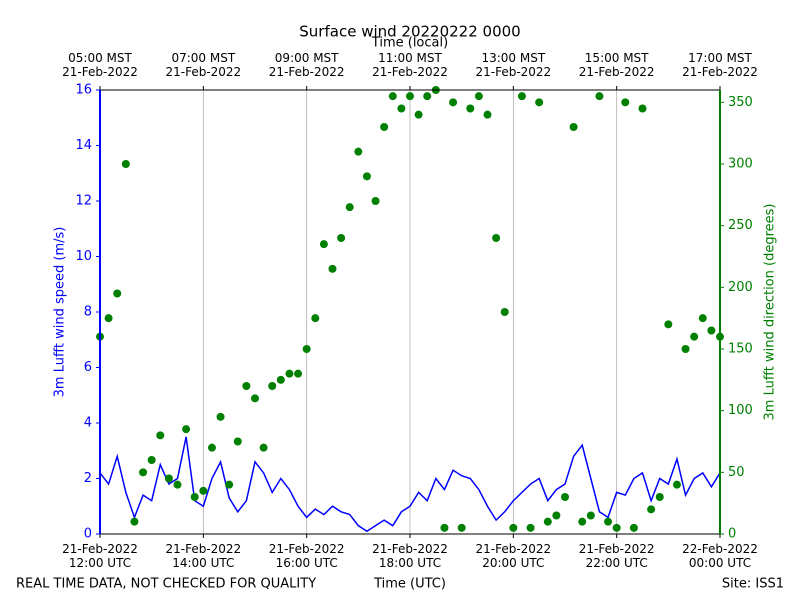 Image resolution: width=800 pixels, height=600 pixels. Describe the element at coordinates (83, 256) in the screenshot. I see `y-tick-label: 10` at that location.